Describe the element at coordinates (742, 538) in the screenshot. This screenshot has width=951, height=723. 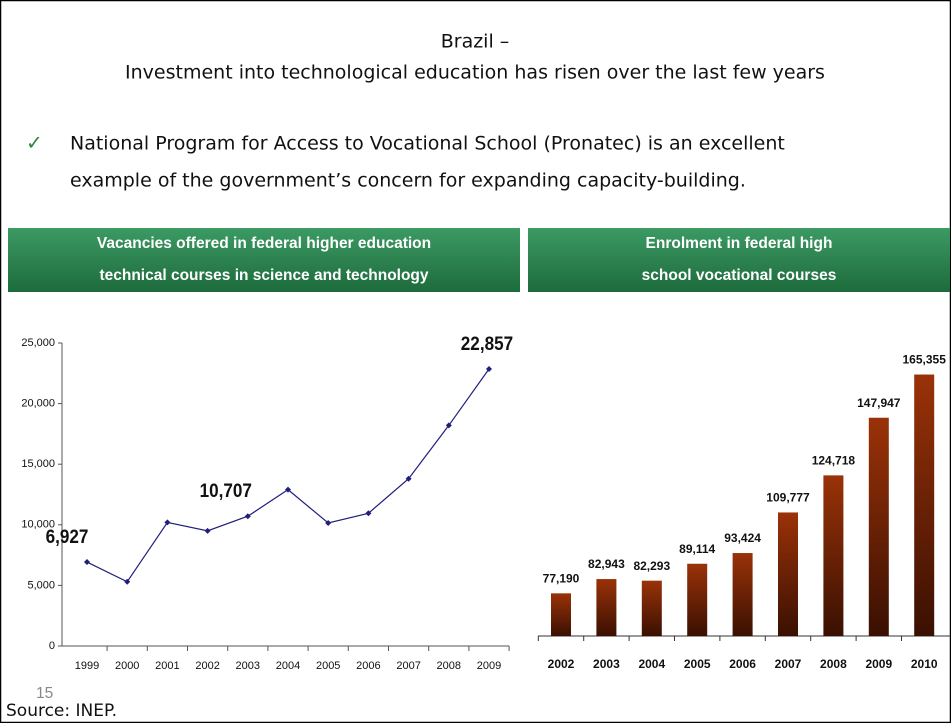
I see `data-label: 93,424` at that location.